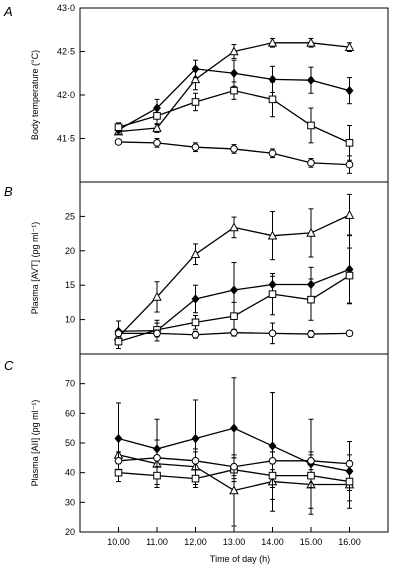 The width and height of the screenshot is (416, 568). Describe the element at coordinates (66, 8) in the screenshot. I see `y-tick-label: 43·0` at that location.